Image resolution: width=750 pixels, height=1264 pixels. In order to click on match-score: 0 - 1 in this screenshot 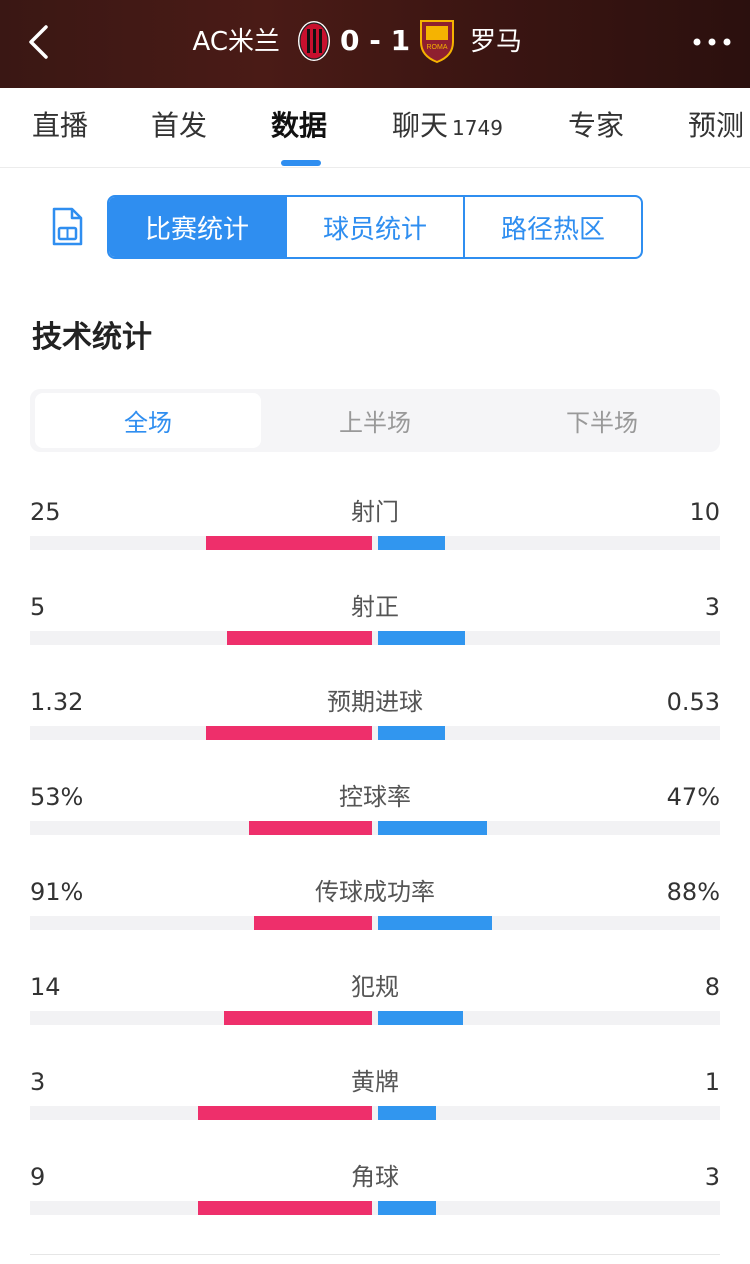, I will do `click(375, 40)`.